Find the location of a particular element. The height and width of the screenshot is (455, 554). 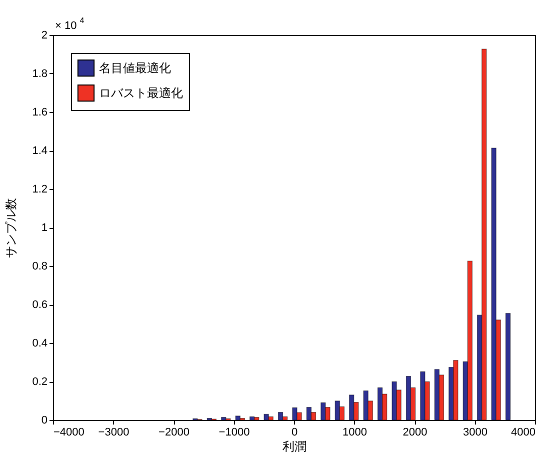

x-tick-label: 4000 is located at coordinates (523, 432).